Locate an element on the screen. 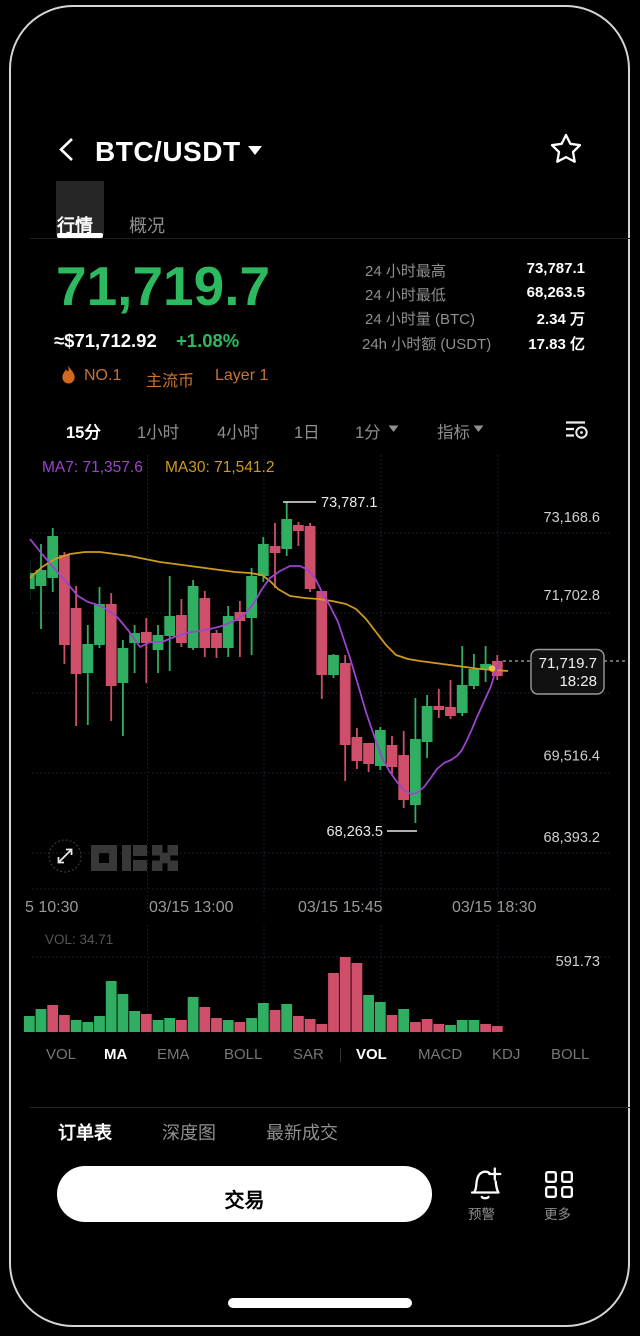 The height and width of the screenshot is (1336, 640). svg-text: 68,393.2 is located at coordinates (572, 838).